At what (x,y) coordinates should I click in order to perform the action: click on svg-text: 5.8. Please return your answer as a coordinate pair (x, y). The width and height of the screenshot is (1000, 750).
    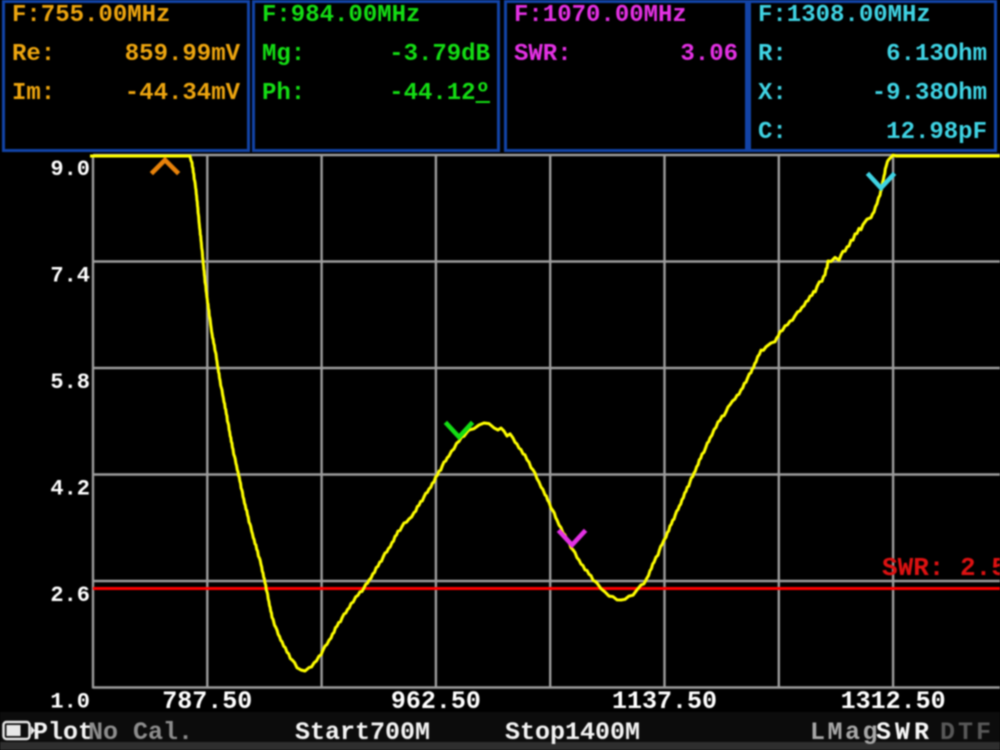
    Looking at the image, I should click on (70, 382).